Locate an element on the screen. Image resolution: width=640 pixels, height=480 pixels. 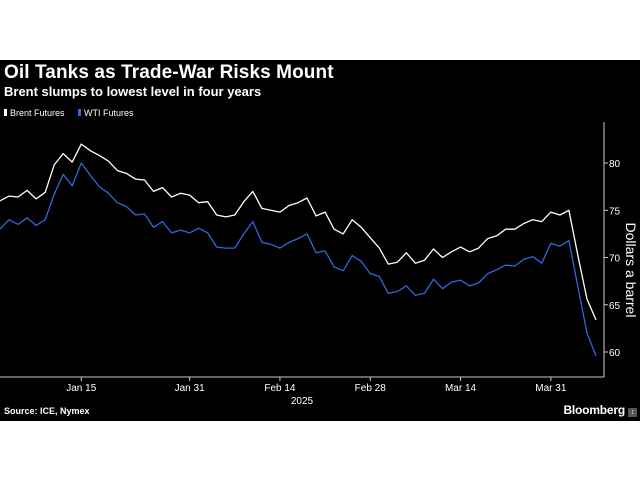
y-tick-label-65: 65 is located at coordinates (615, 306).